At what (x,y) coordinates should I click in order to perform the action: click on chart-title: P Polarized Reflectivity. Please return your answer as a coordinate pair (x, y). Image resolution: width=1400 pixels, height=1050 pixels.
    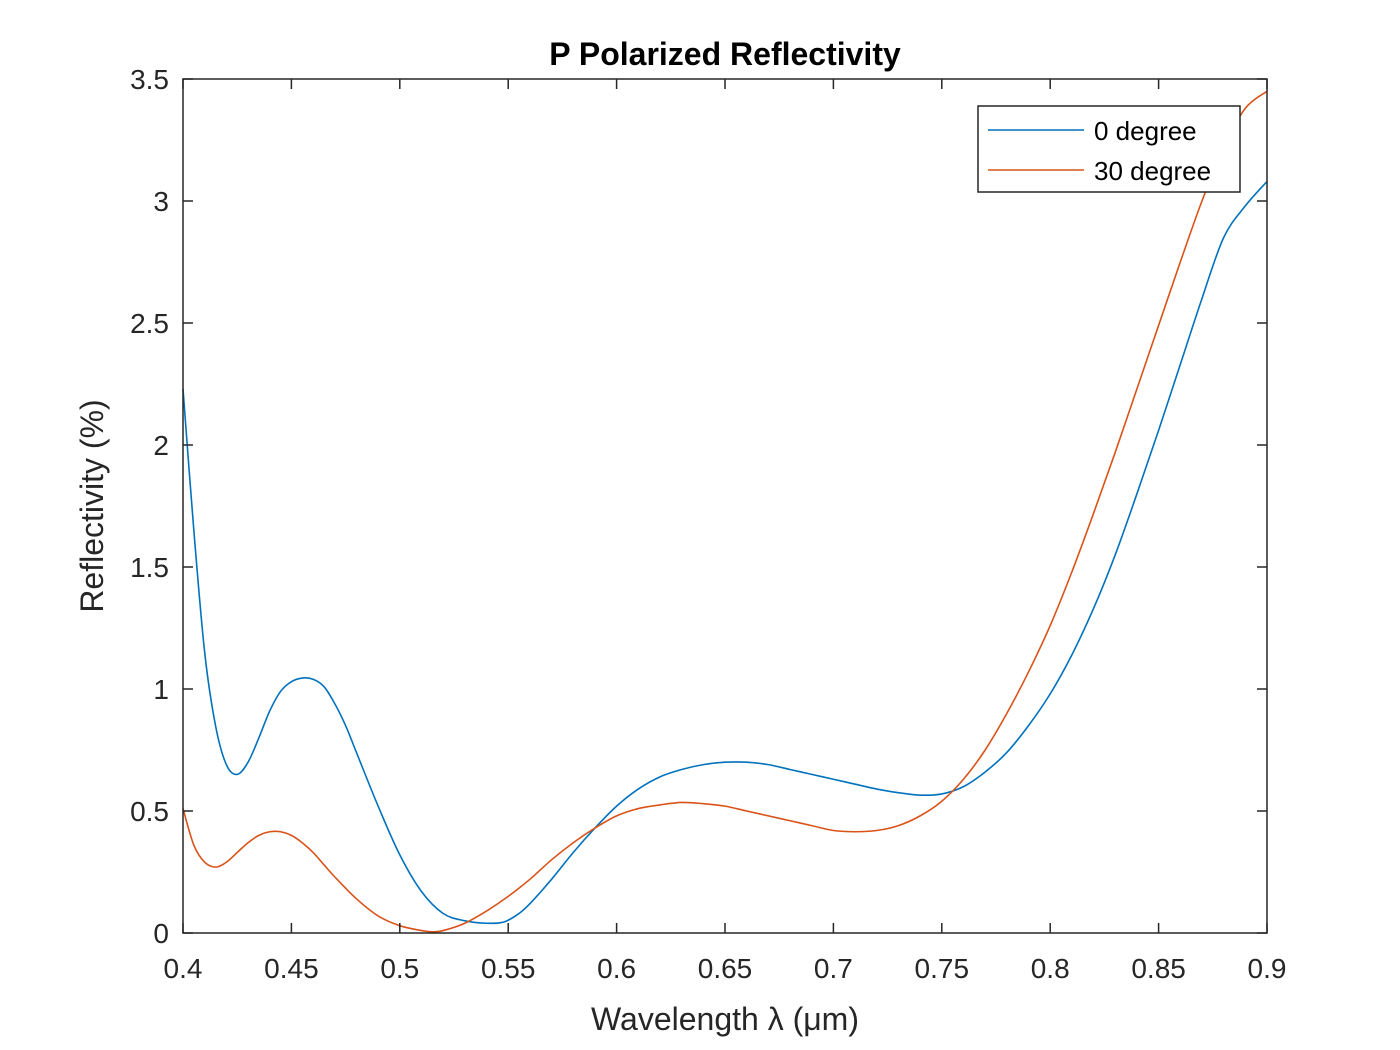
    Looking at the image, I should click on (725, 54).